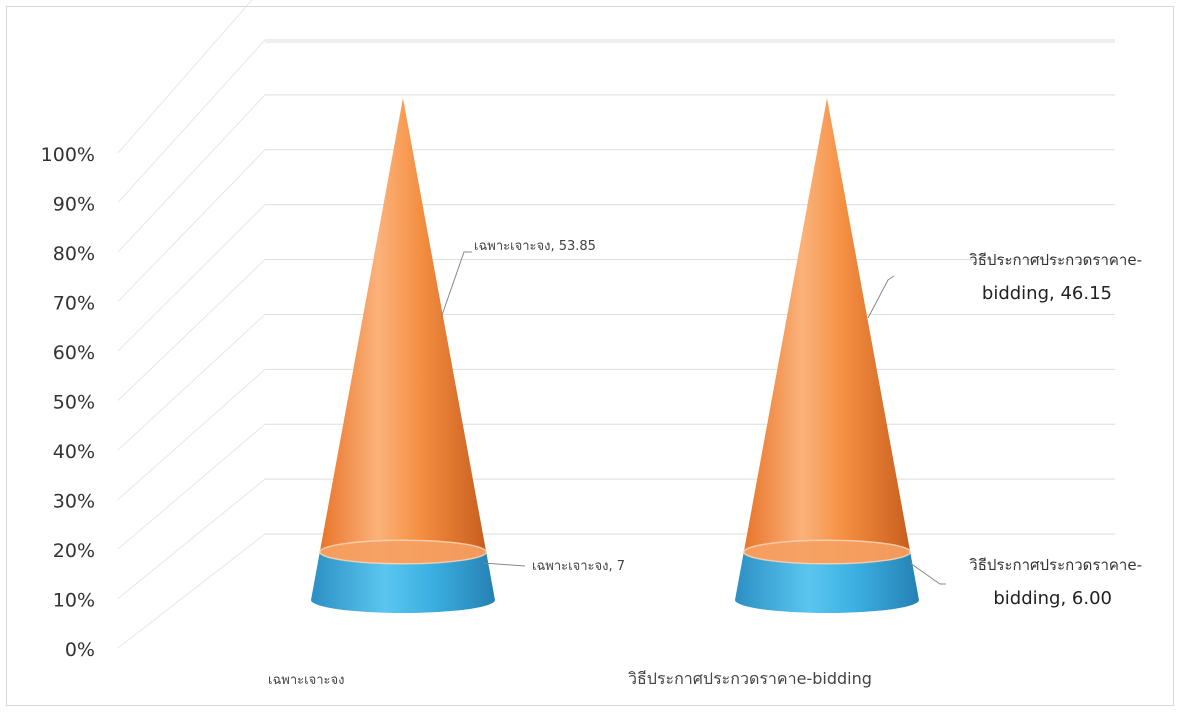 This screenshot has width=1182, height=716. Describe the element at coordinates (74, 205) in the screenshot. I see `y-tick-label: 90%` at that location.